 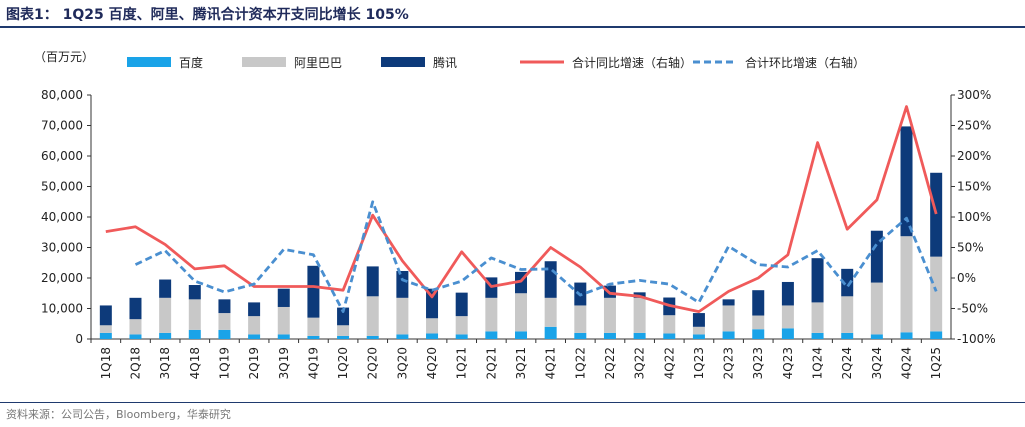 What do you see at coordinates (62, 187) in the screenshot?
I see `left-tick-label: 50,000` at bounding box center [62, 187].